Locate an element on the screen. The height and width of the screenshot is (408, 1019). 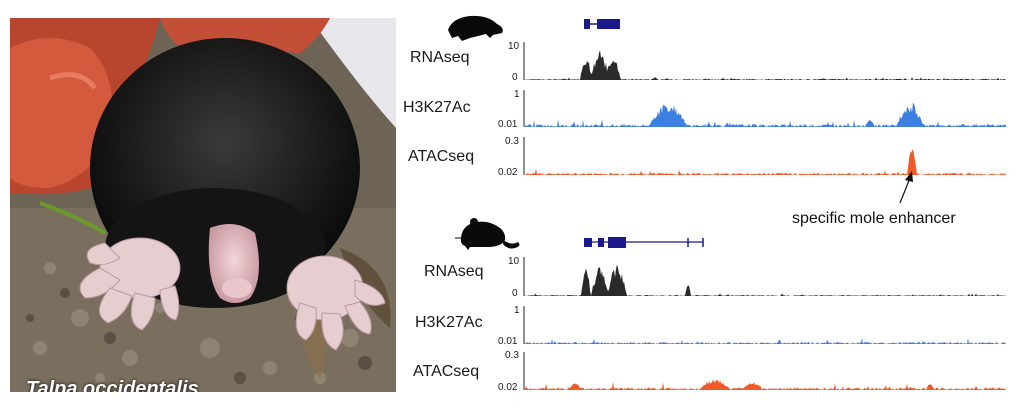
mouse-h3k27ac-signal is located at coordinates (765, 340).